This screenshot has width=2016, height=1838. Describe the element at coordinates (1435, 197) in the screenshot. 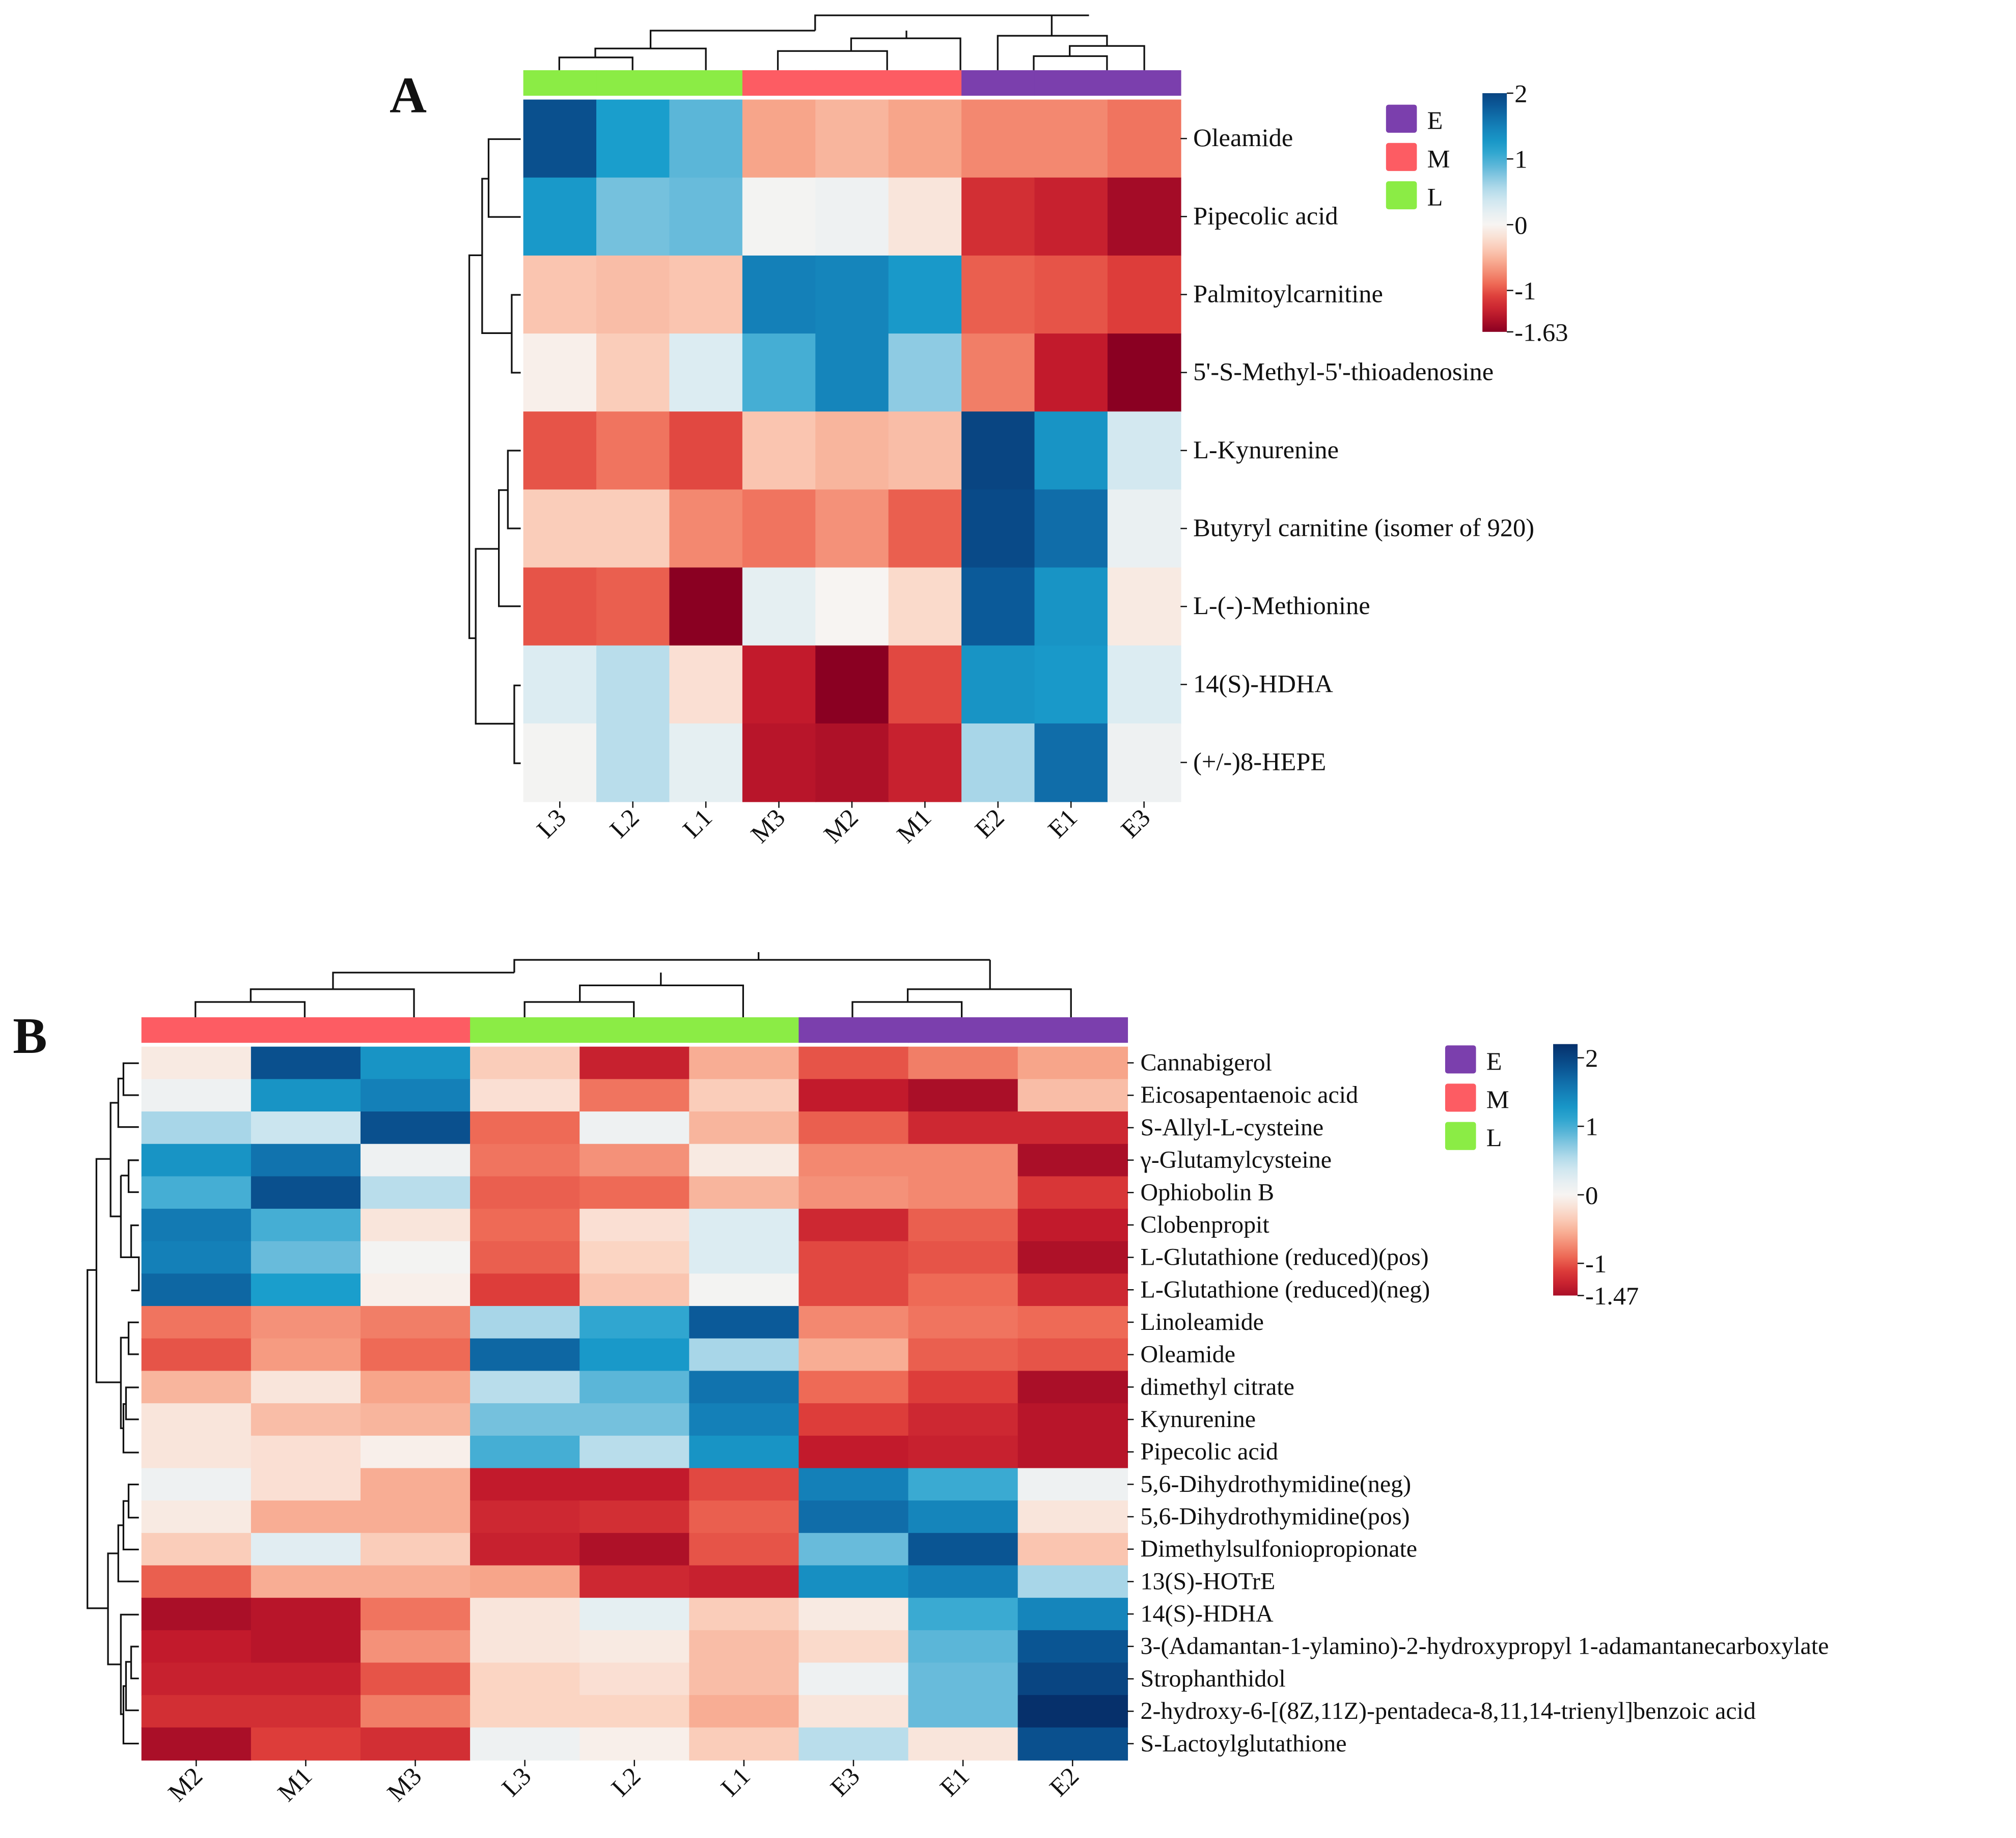

I see `legend-label: L` at that location.